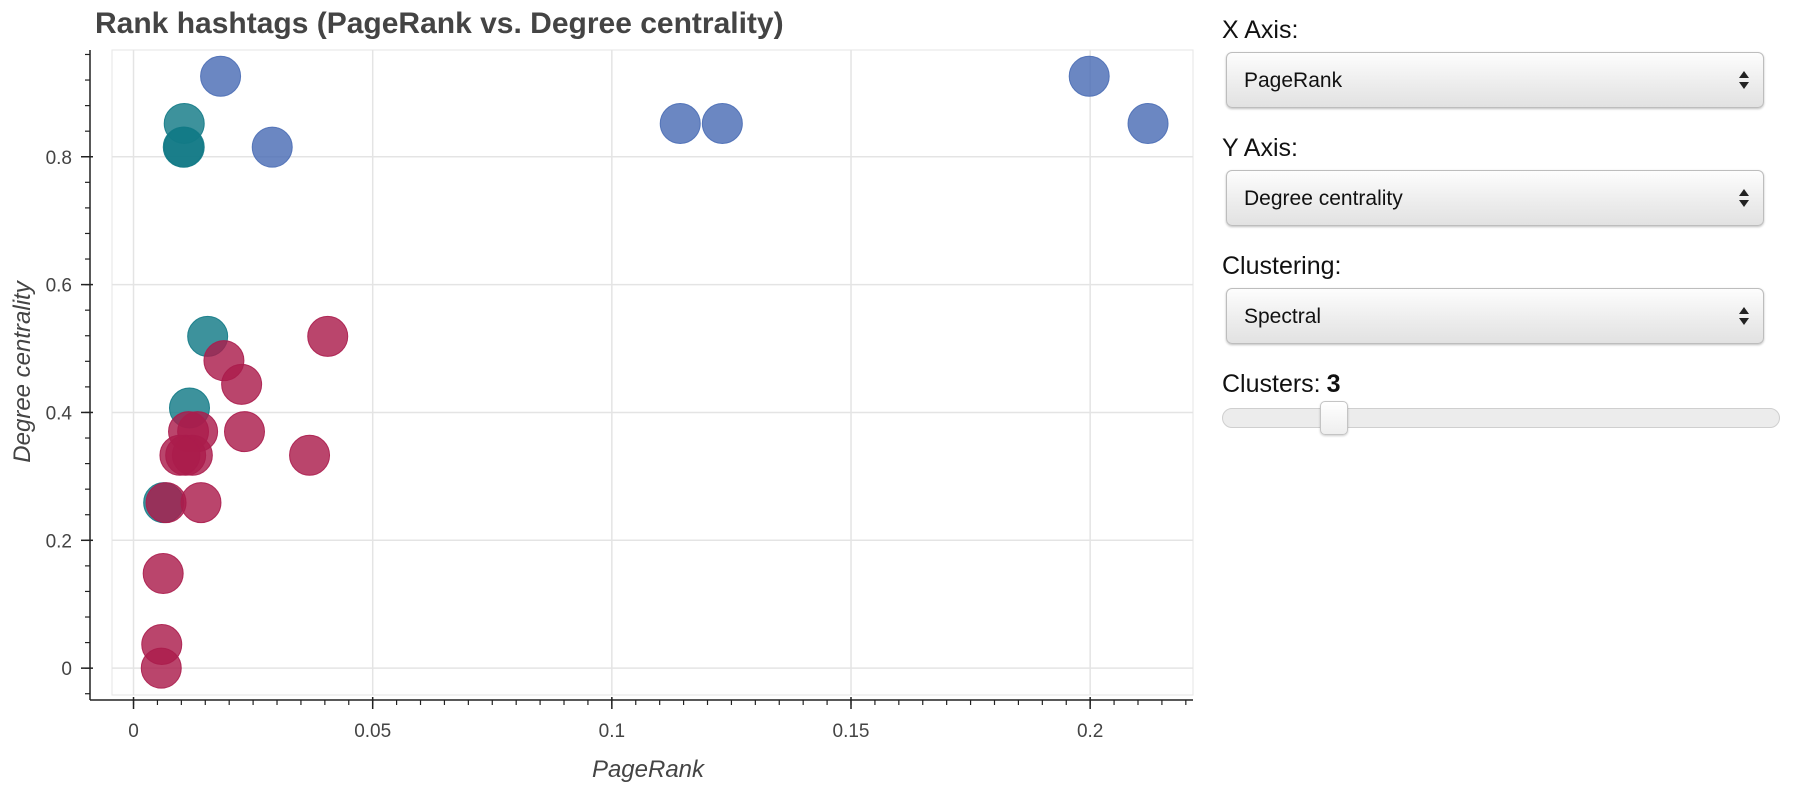  What do you see at coordinates (1283, 316) in the screenshot?
I see `clustering-select-value: Spectral` at bounding box center [1283, 316].